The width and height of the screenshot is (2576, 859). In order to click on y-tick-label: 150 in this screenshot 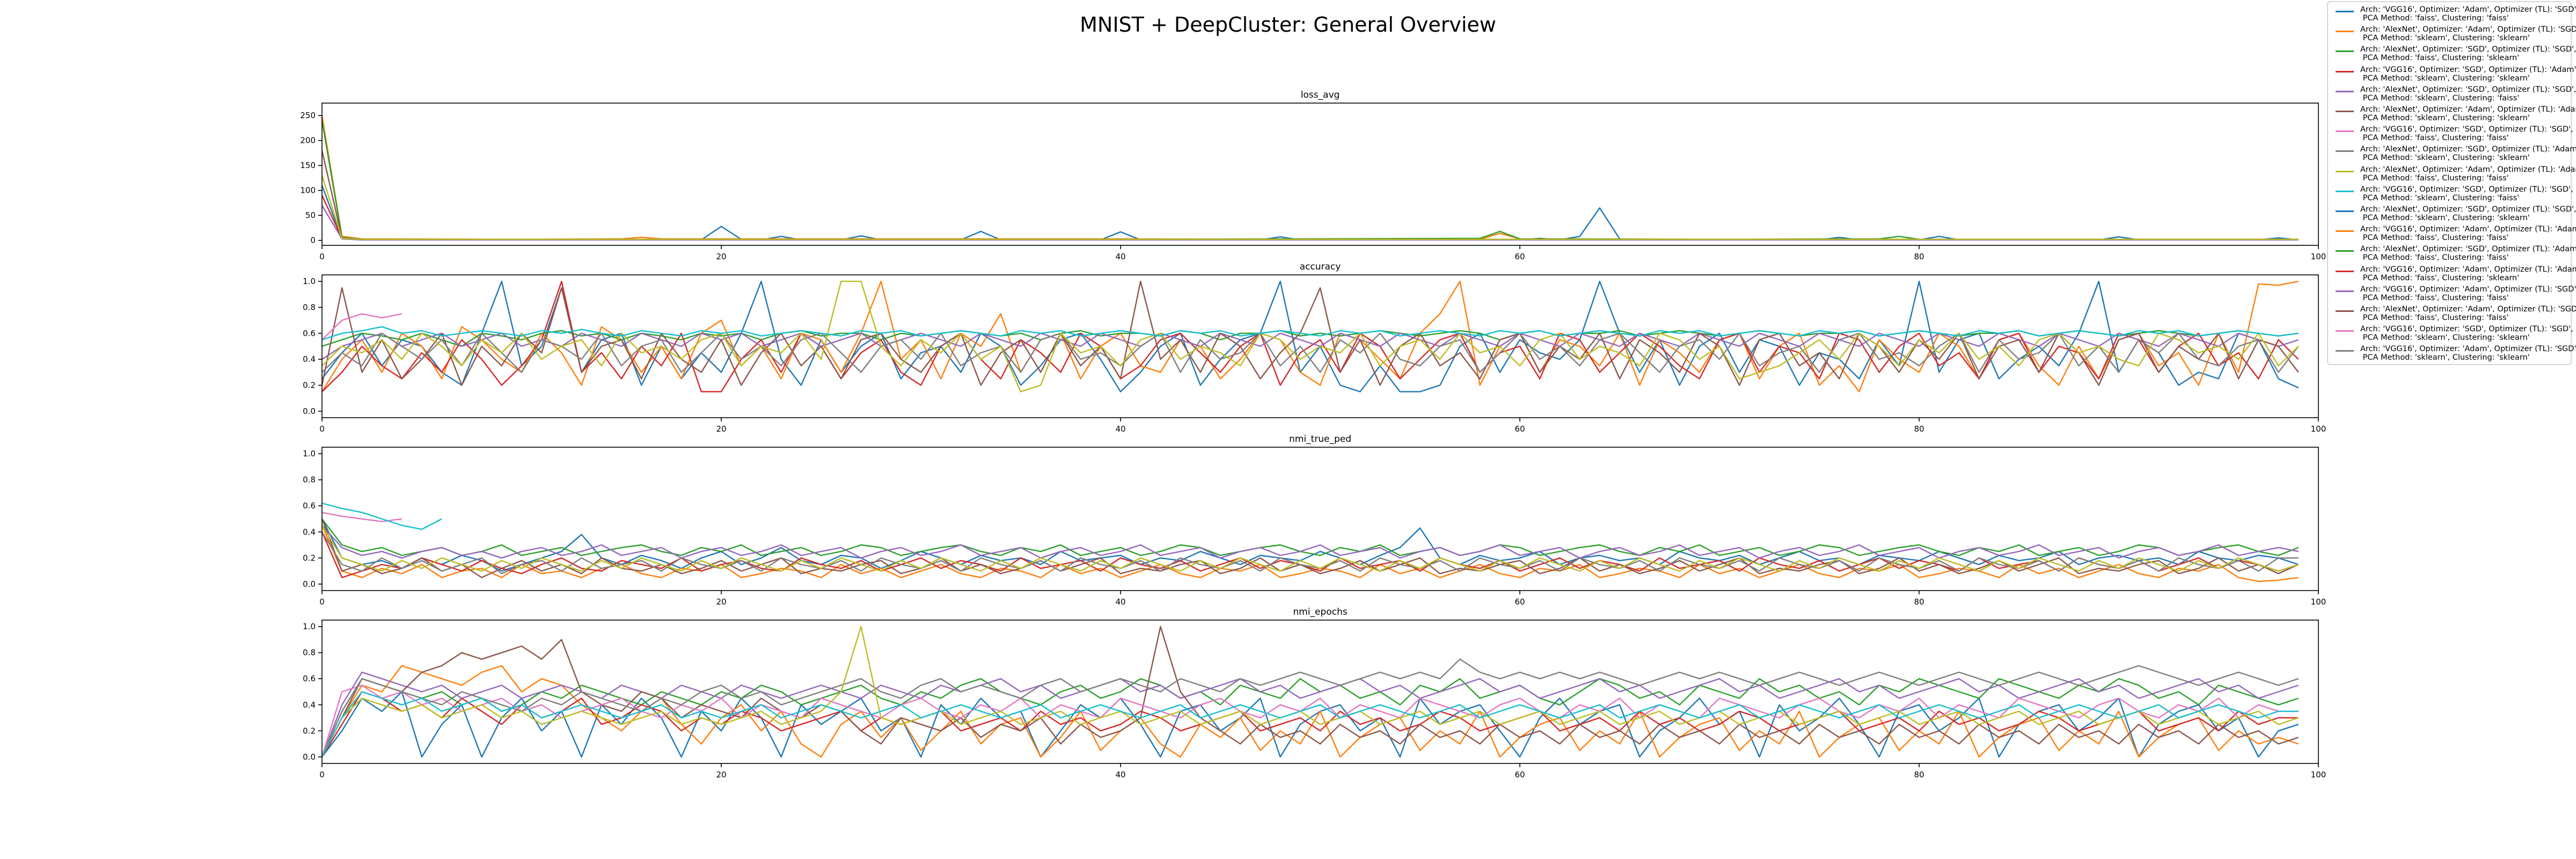, I will do `click(308, 165)`.